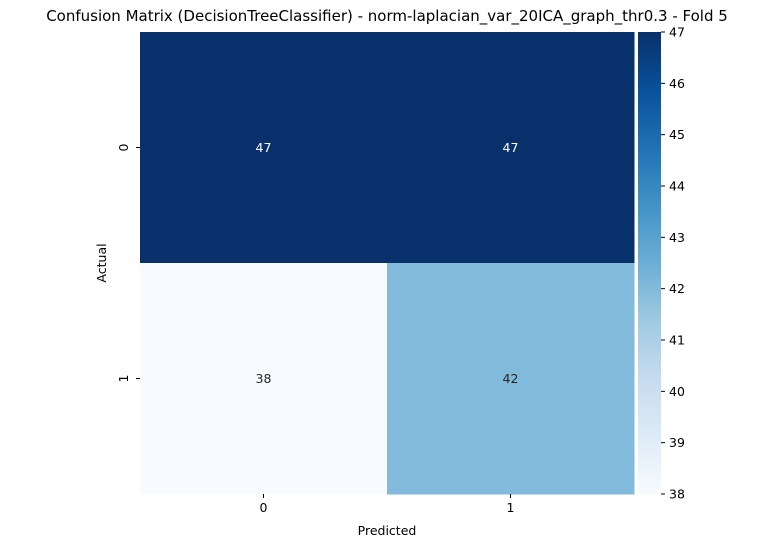  I want to click on heatmap-cell-r1-c1, so click(511, 379).